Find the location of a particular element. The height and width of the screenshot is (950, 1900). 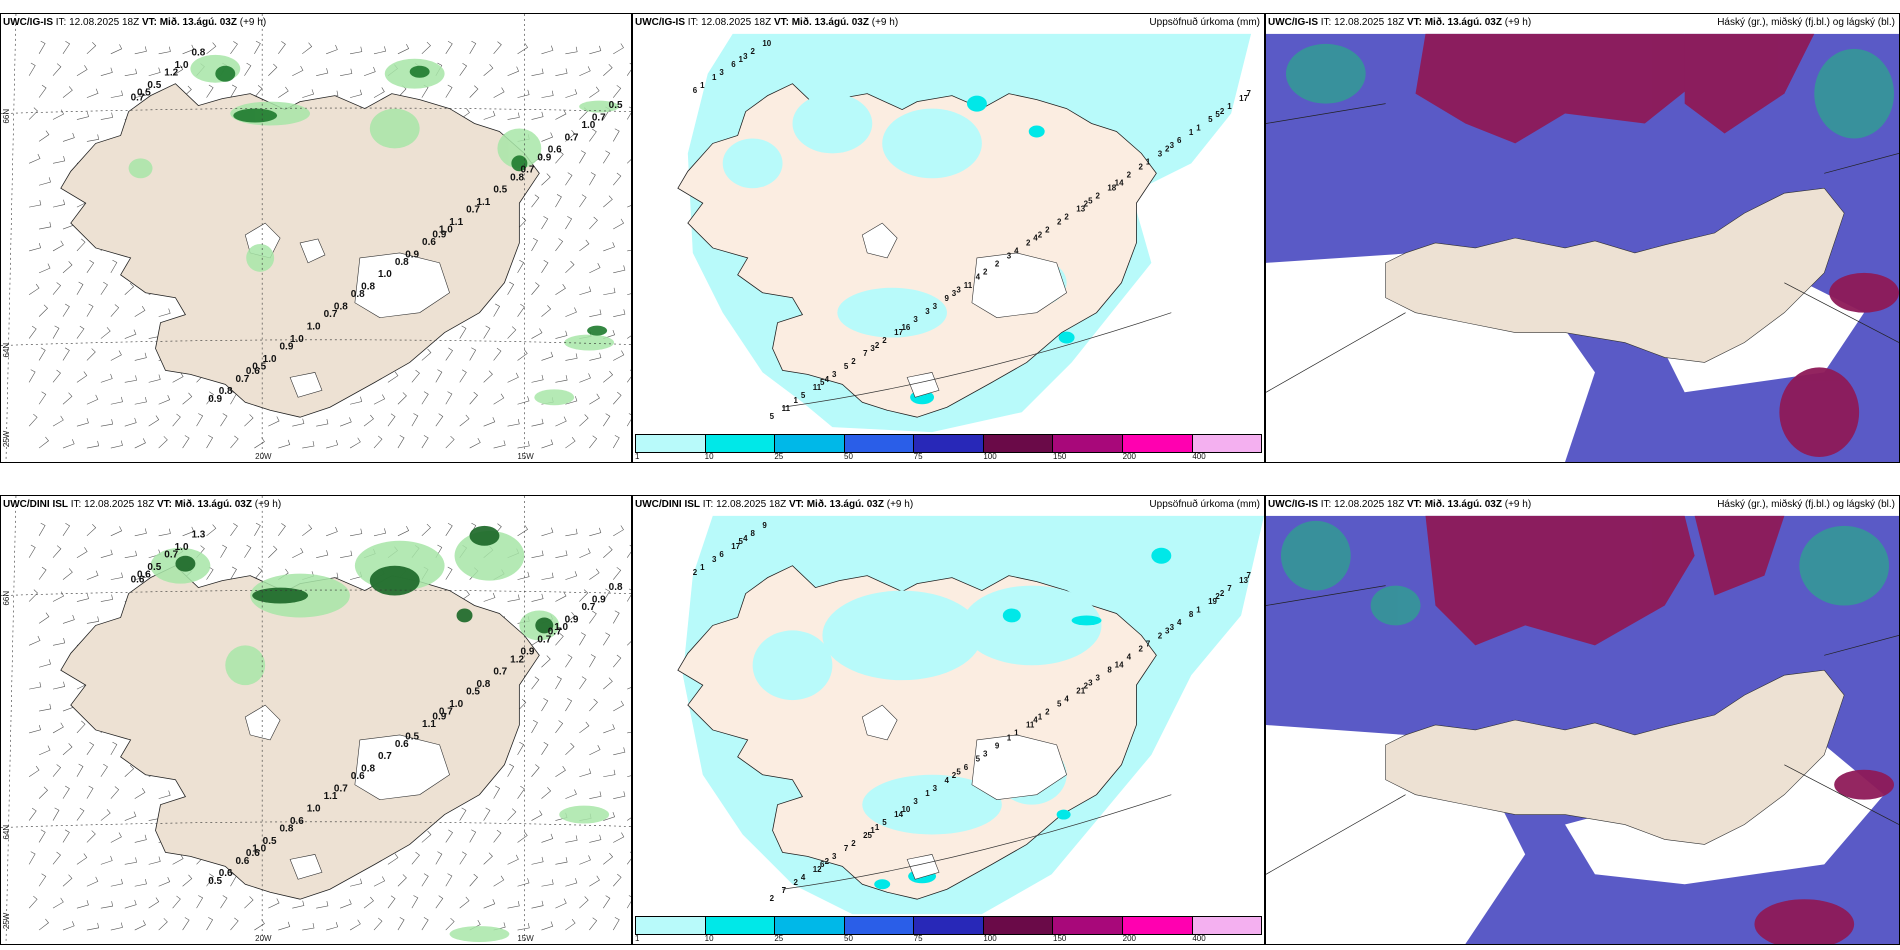

value-label: 5 is located at coordinates (846, 366).